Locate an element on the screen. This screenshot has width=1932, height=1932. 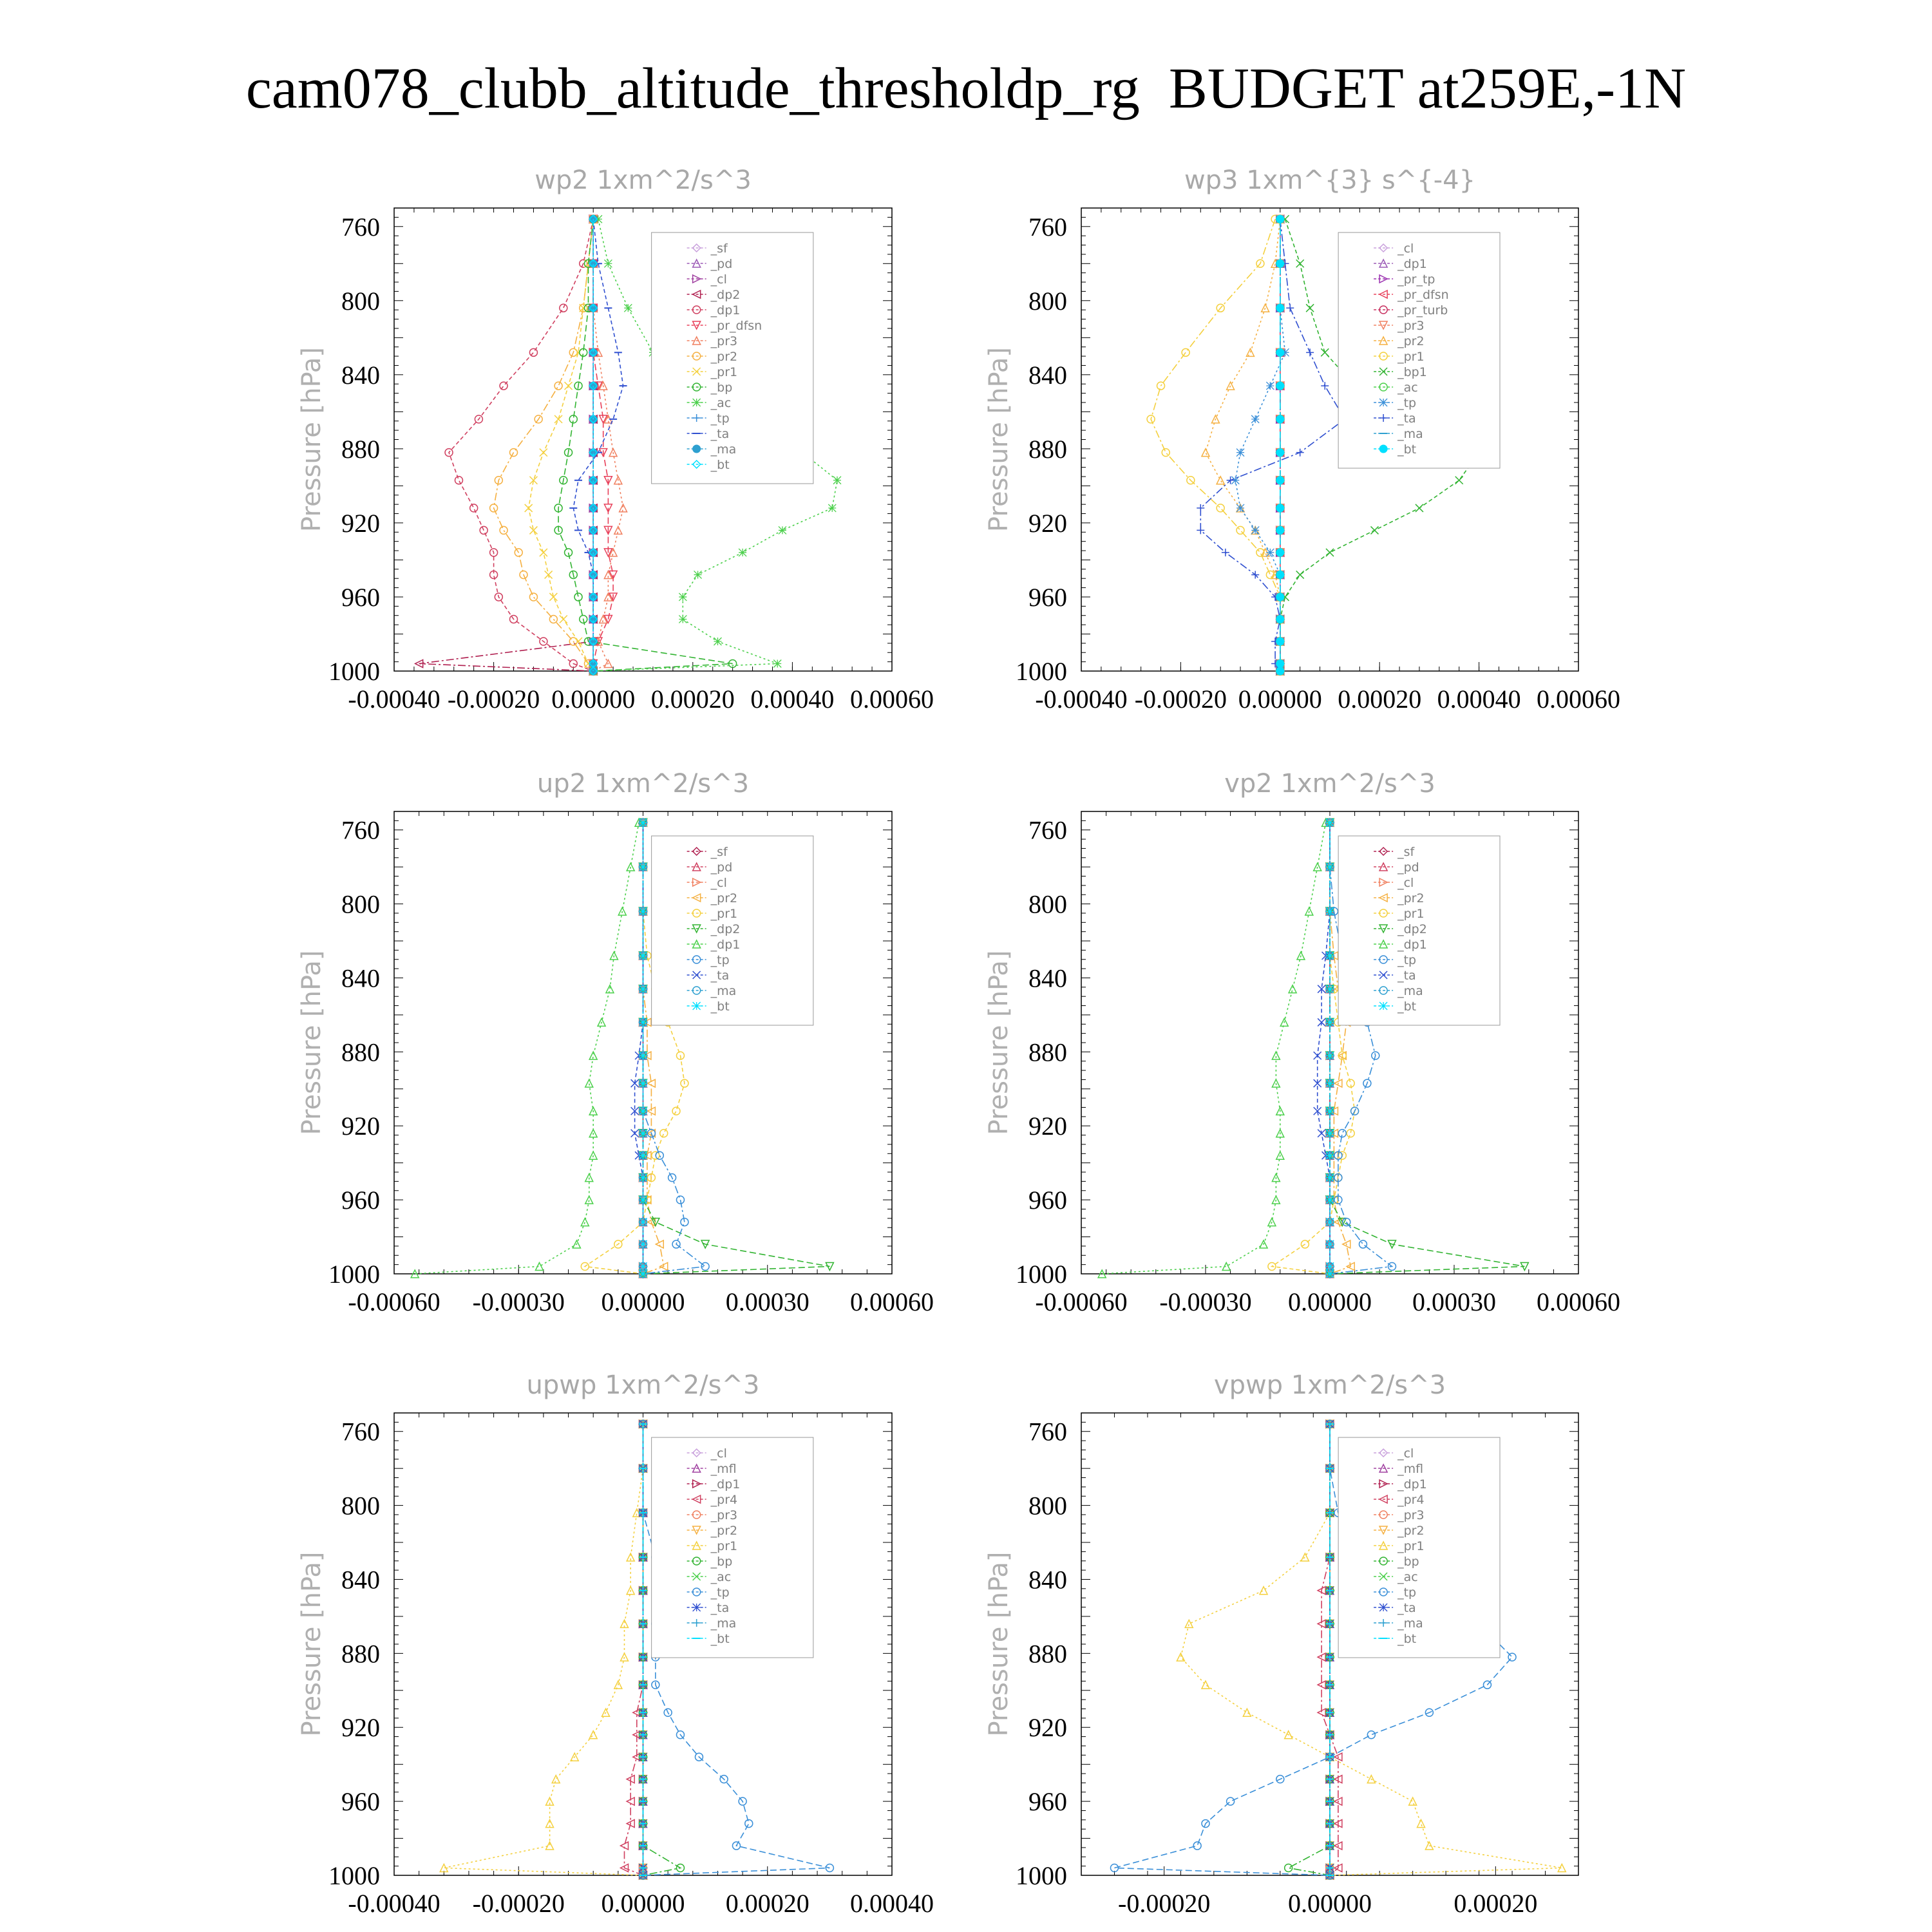
series-dp1 is located at coordinates (527, 1047).